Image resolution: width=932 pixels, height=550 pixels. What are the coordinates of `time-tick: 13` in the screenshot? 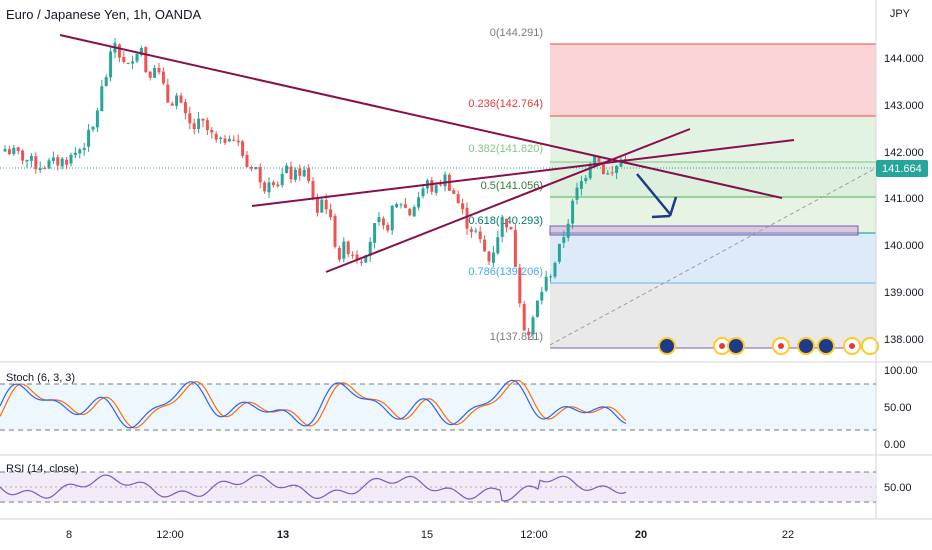 It's located at (283, 535).